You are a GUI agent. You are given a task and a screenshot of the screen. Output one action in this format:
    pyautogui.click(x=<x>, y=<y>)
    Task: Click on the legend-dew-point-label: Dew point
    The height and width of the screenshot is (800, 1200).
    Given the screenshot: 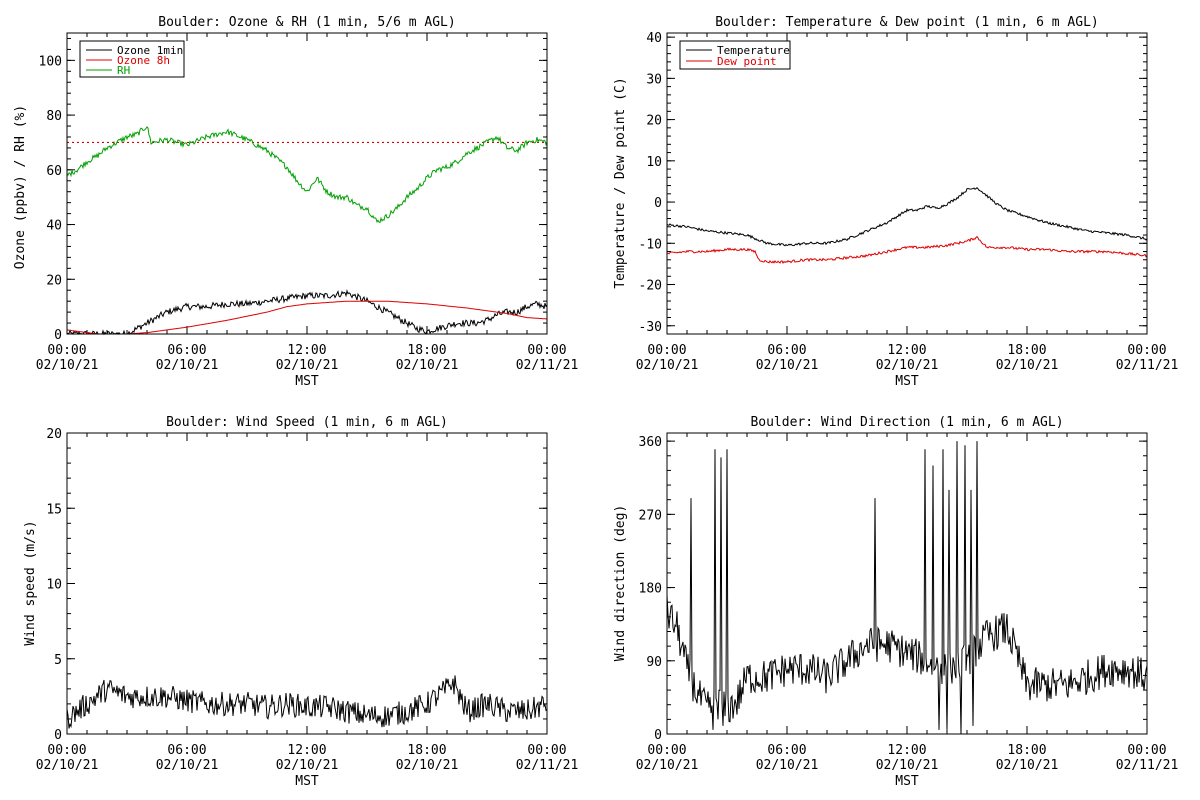 What is the action you would take?
    pyautogui.click(x=747, y=61)
    